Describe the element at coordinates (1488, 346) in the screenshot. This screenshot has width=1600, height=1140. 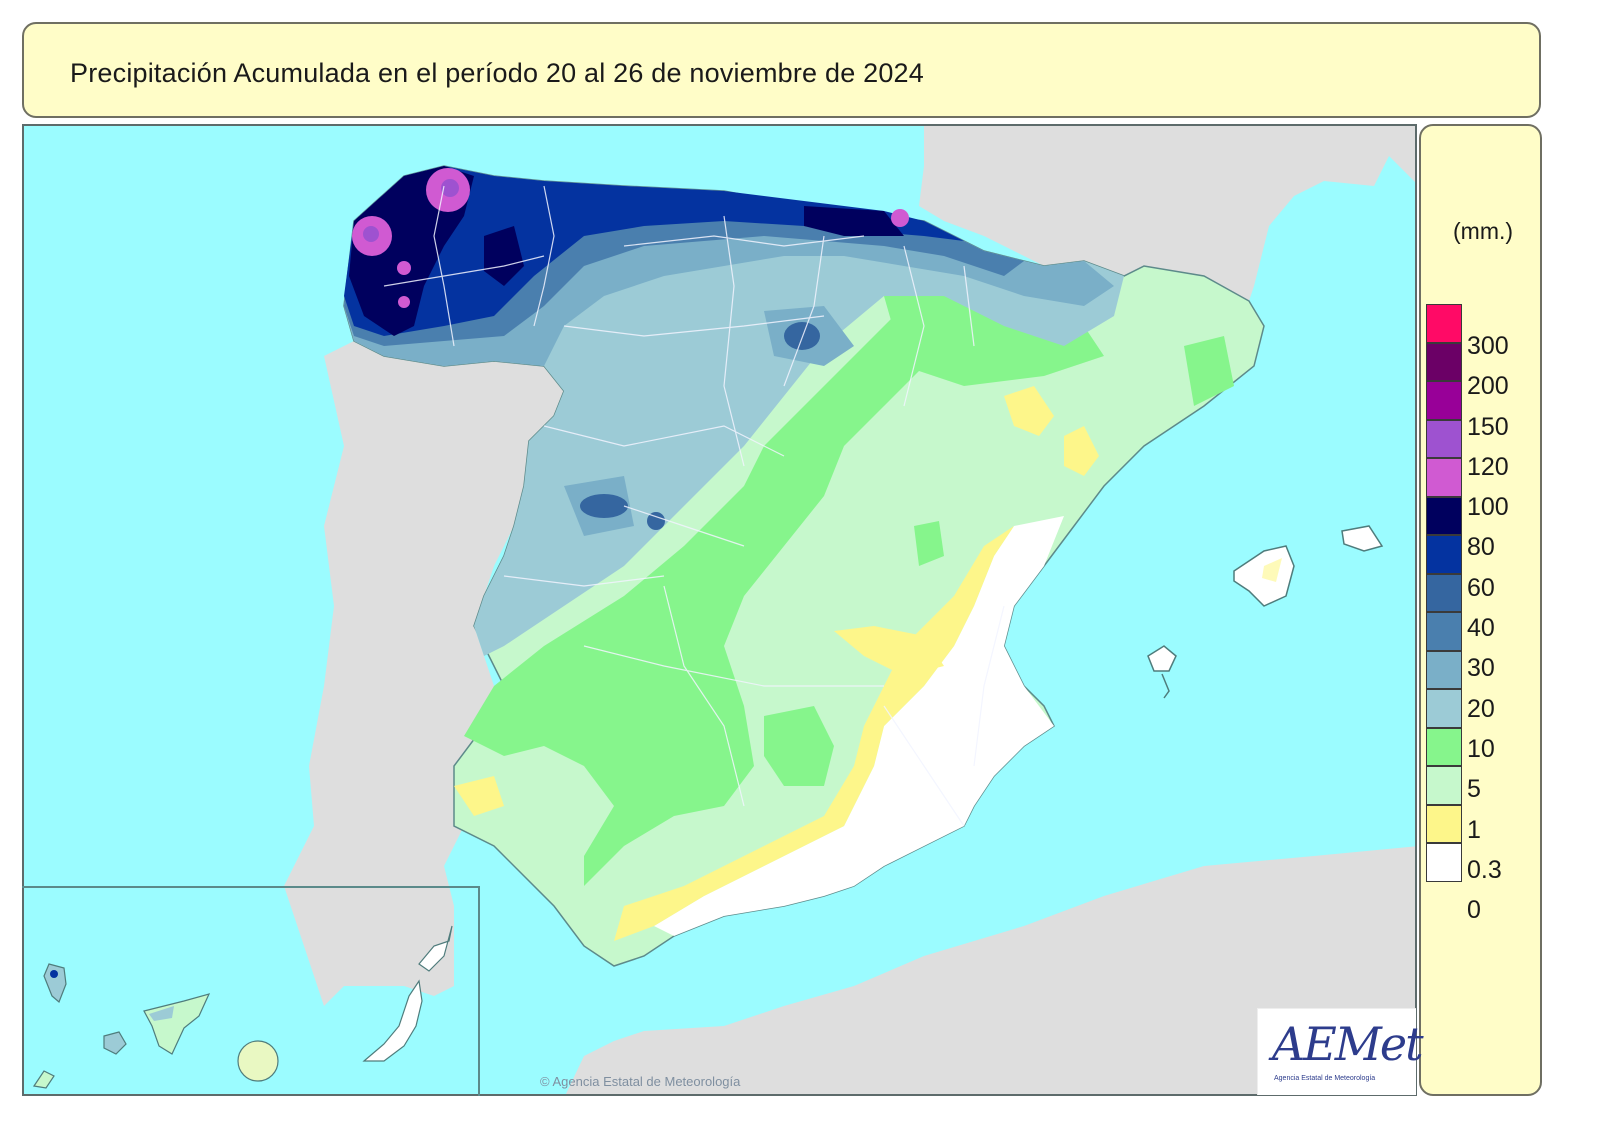
I see `legend-label: 300` at that location.